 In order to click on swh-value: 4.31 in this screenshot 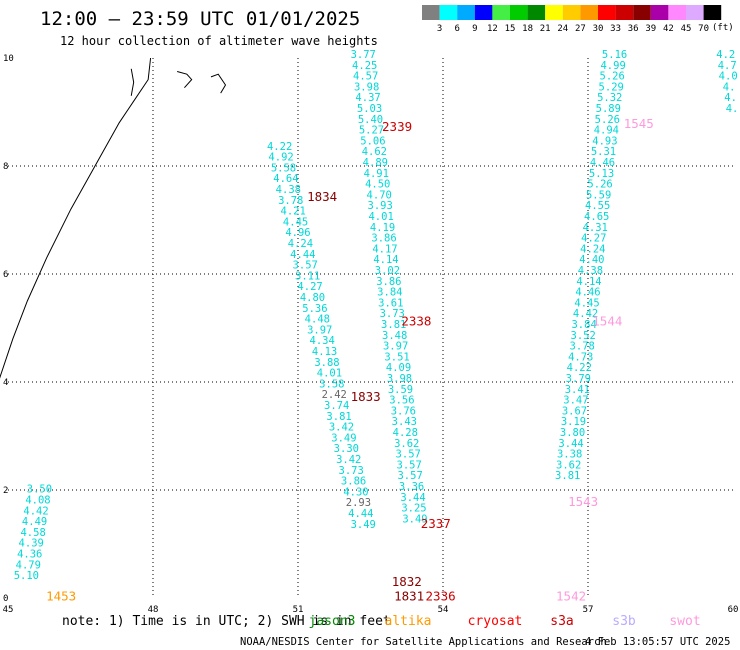, I will do `click(595, 228)`.